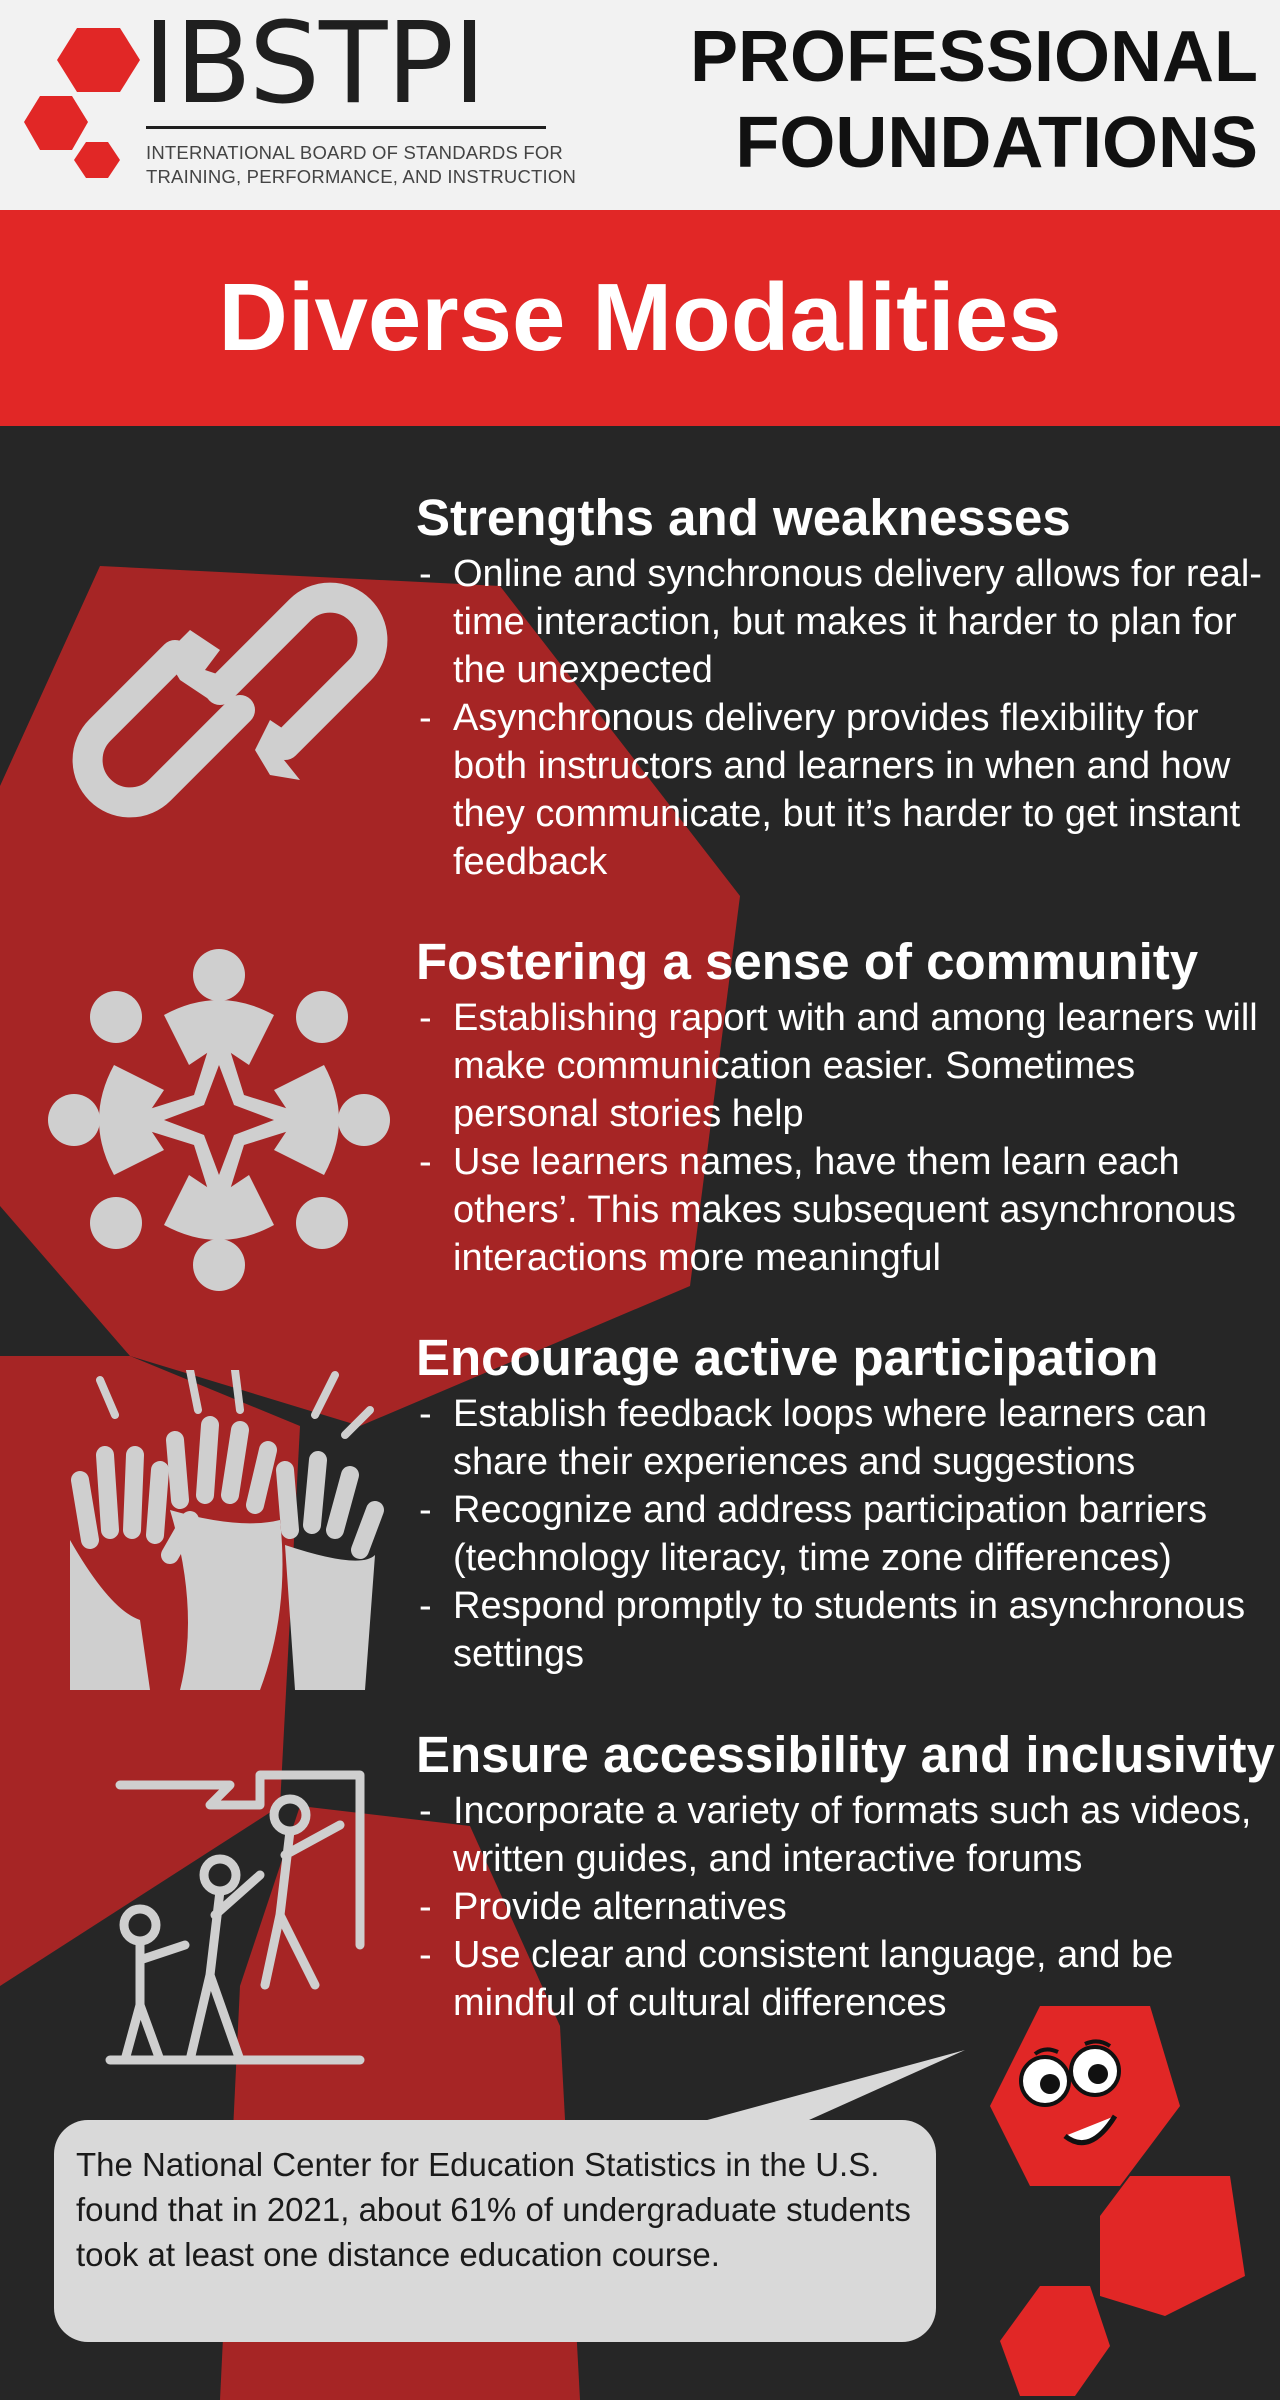  What do you see at coordinates (974, 100) in the screenshot?
I see `series-title: PROFESSIONAL FOUNDATIONS` at bounding box center [974, 100].